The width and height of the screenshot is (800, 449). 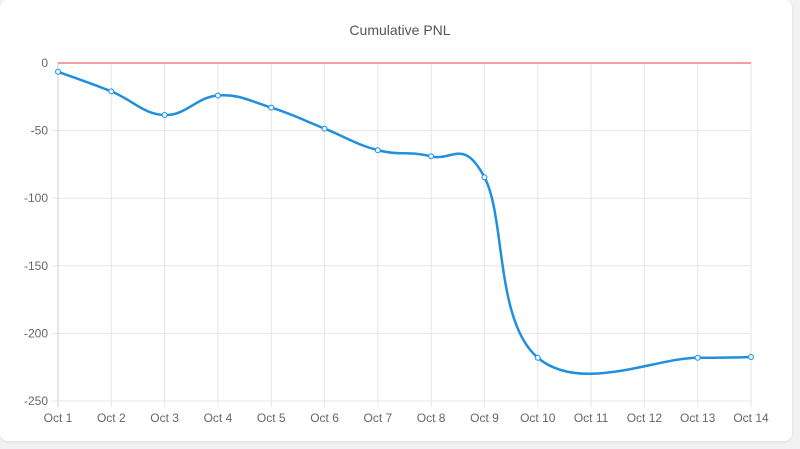 I want to click on y-tick-label: -150, so click(x=36, y=266).